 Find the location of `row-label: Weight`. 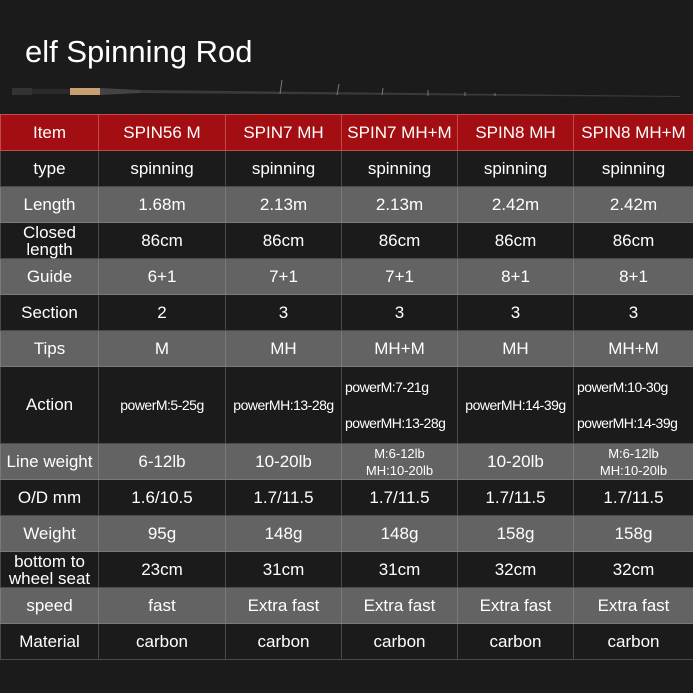

row-label: Weight is located at coordinates (49, 533).